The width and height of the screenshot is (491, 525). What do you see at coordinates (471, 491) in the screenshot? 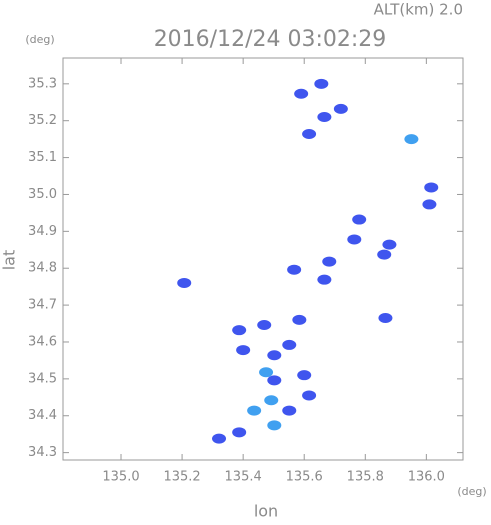
I see `x-unit: (deg)` at bounding box center [471, 491].